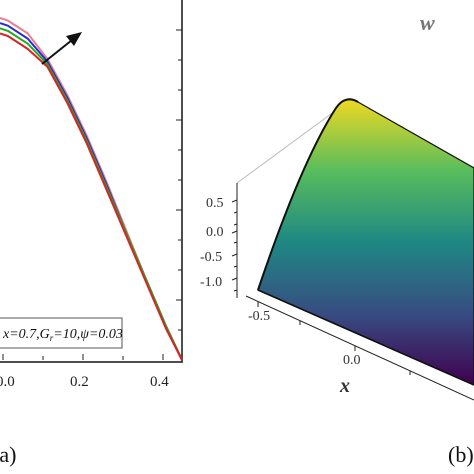 Image resolution: width=474 pixels, height=474 pixels. I want to click on legend-text: x=0.7,Gr=10,ψ=0.03, so click(62, 335).